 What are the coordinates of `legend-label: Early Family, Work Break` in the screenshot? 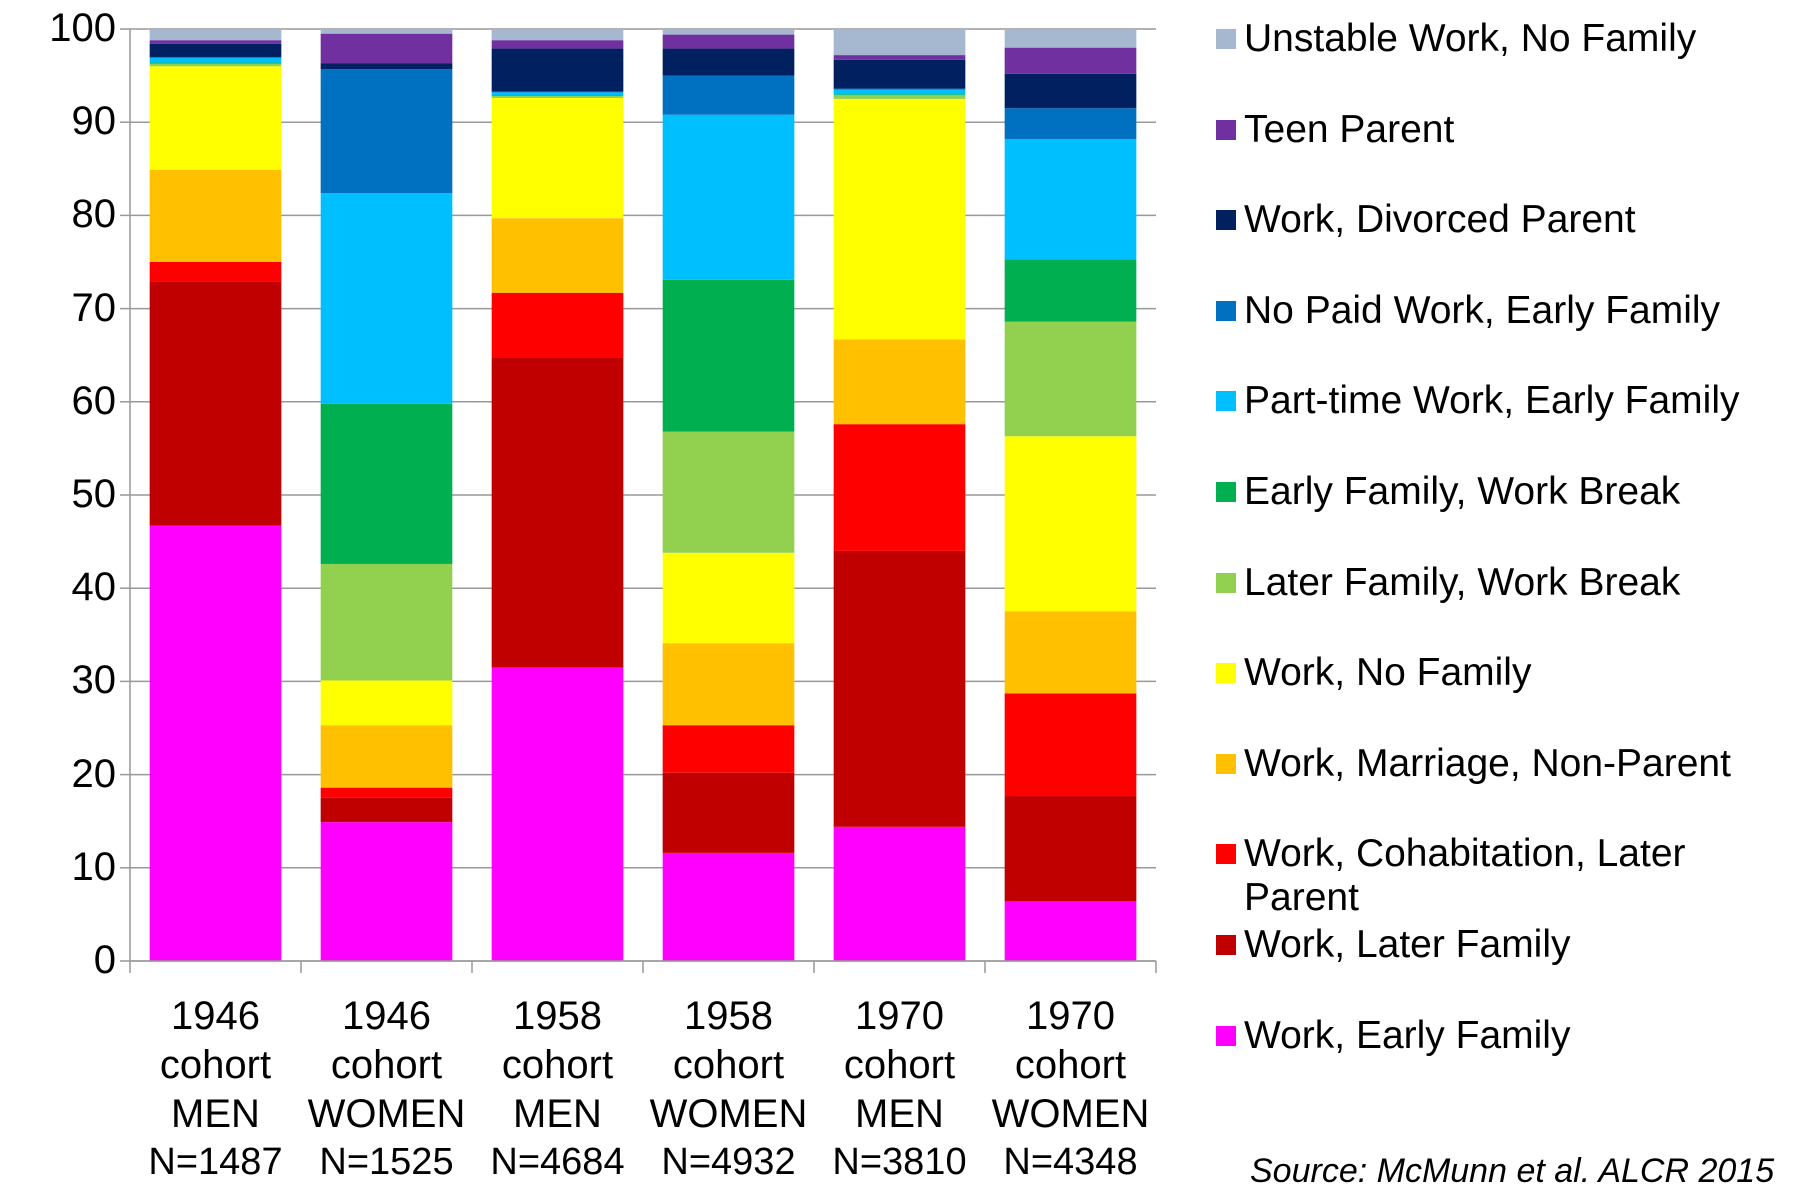 It's located at (1462, 491).